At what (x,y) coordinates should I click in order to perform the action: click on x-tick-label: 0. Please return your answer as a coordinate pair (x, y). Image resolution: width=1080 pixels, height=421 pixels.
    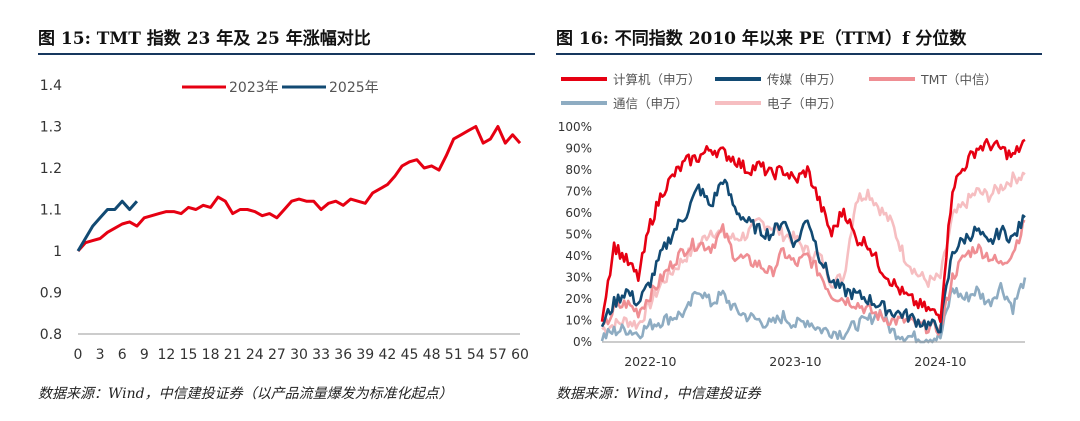
    Looking at the image, I should click on (78, 355).